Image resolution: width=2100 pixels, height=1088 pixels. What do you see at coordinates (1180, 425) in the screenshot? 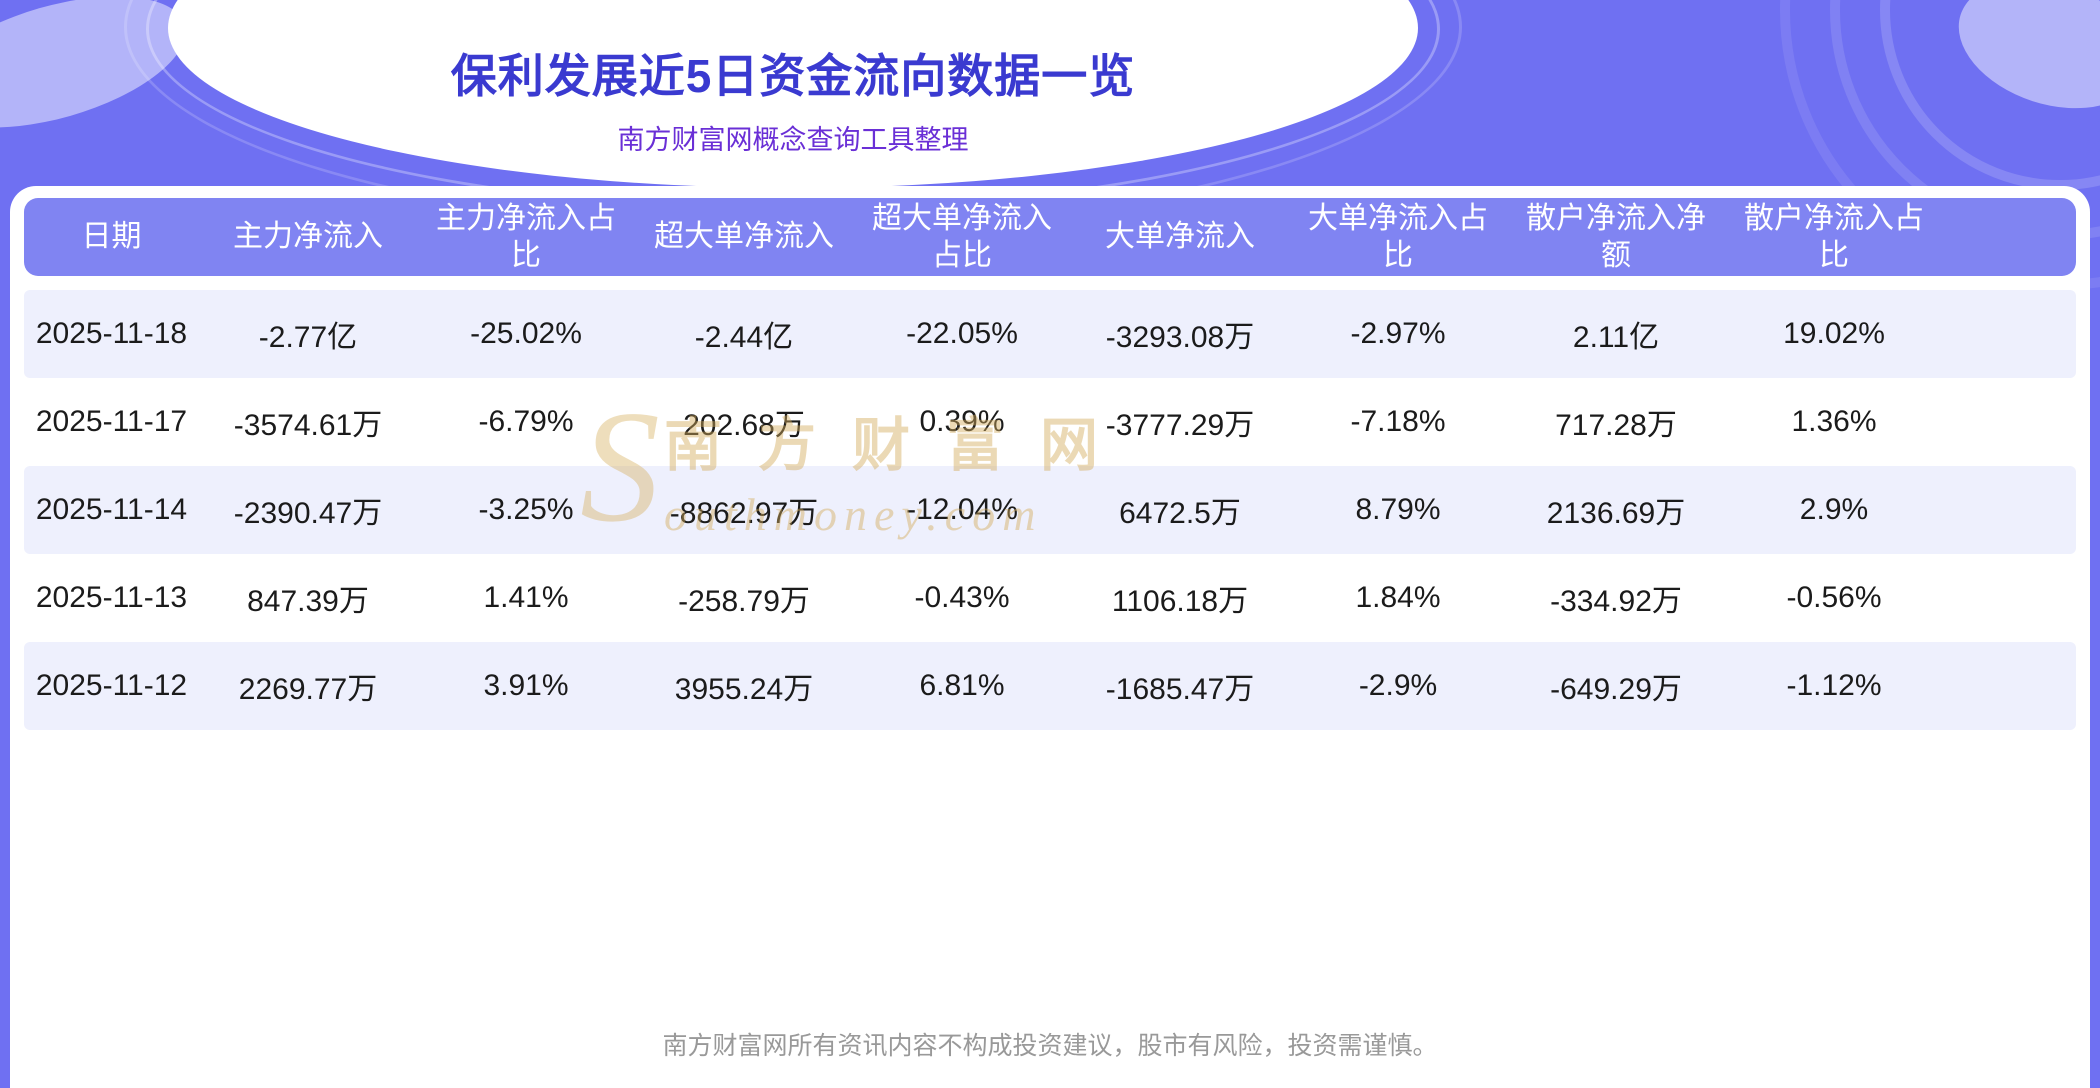
I see `cell-value: -3777.29万` at bounding box center [1180, 425].